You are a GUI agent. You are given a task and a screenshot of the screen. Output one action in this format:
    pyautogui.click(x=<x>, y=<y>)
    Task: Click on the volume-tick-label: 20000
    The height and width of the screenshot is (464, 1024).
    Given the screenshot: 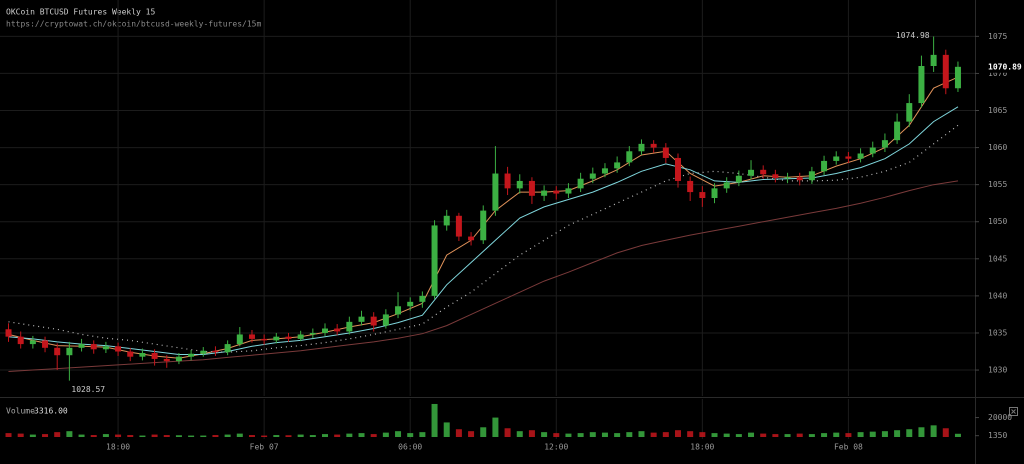 What is the action you would take?
    pyautogui.click(x=1000, y=417)
    